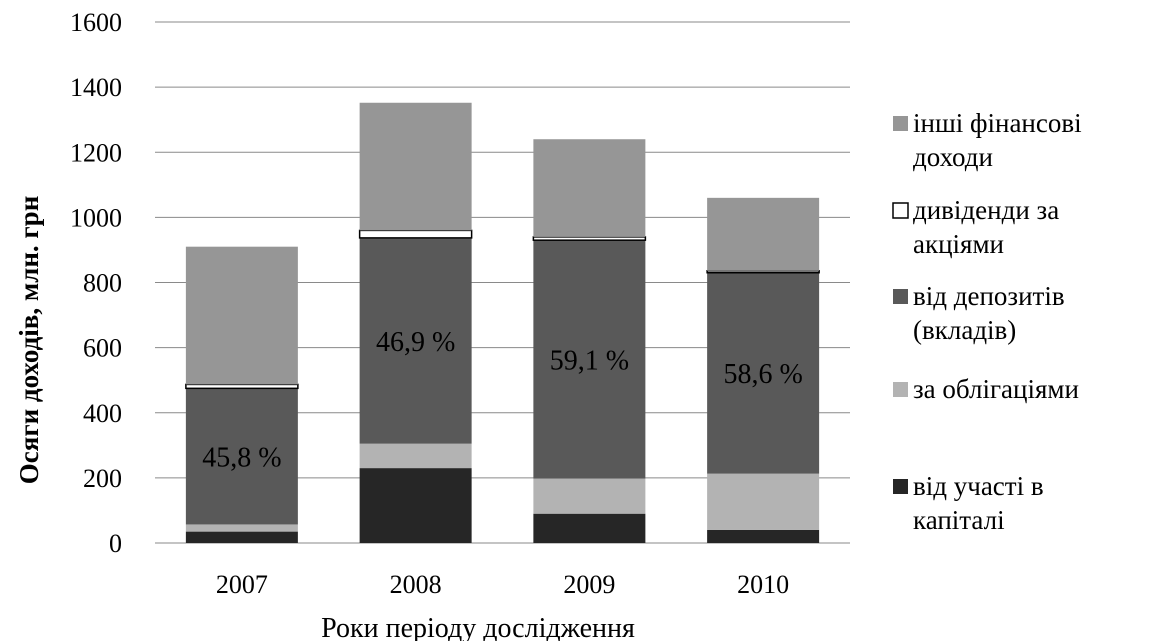 The width and height of the screenshot is (1155, 641). What do you see at coordinates (953, 157) in the screenshot?
I see `legend-label: доходи` at bounding box center [953, 157].